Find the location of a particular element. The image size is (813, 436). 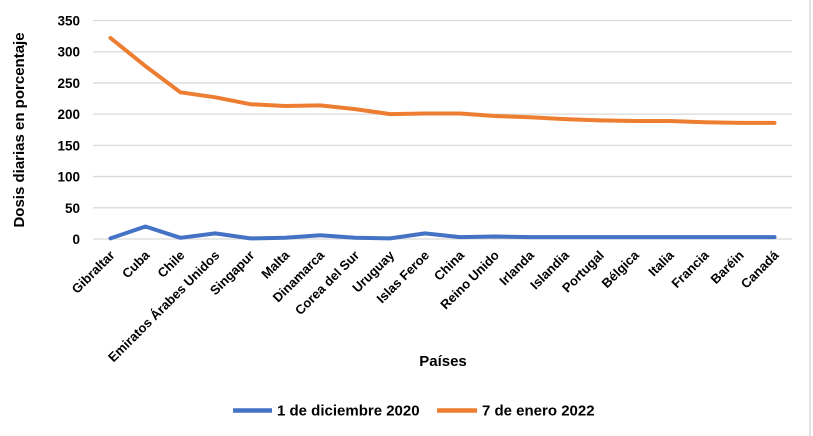

x-axis-title: Países is located at coordinates (443, 361).